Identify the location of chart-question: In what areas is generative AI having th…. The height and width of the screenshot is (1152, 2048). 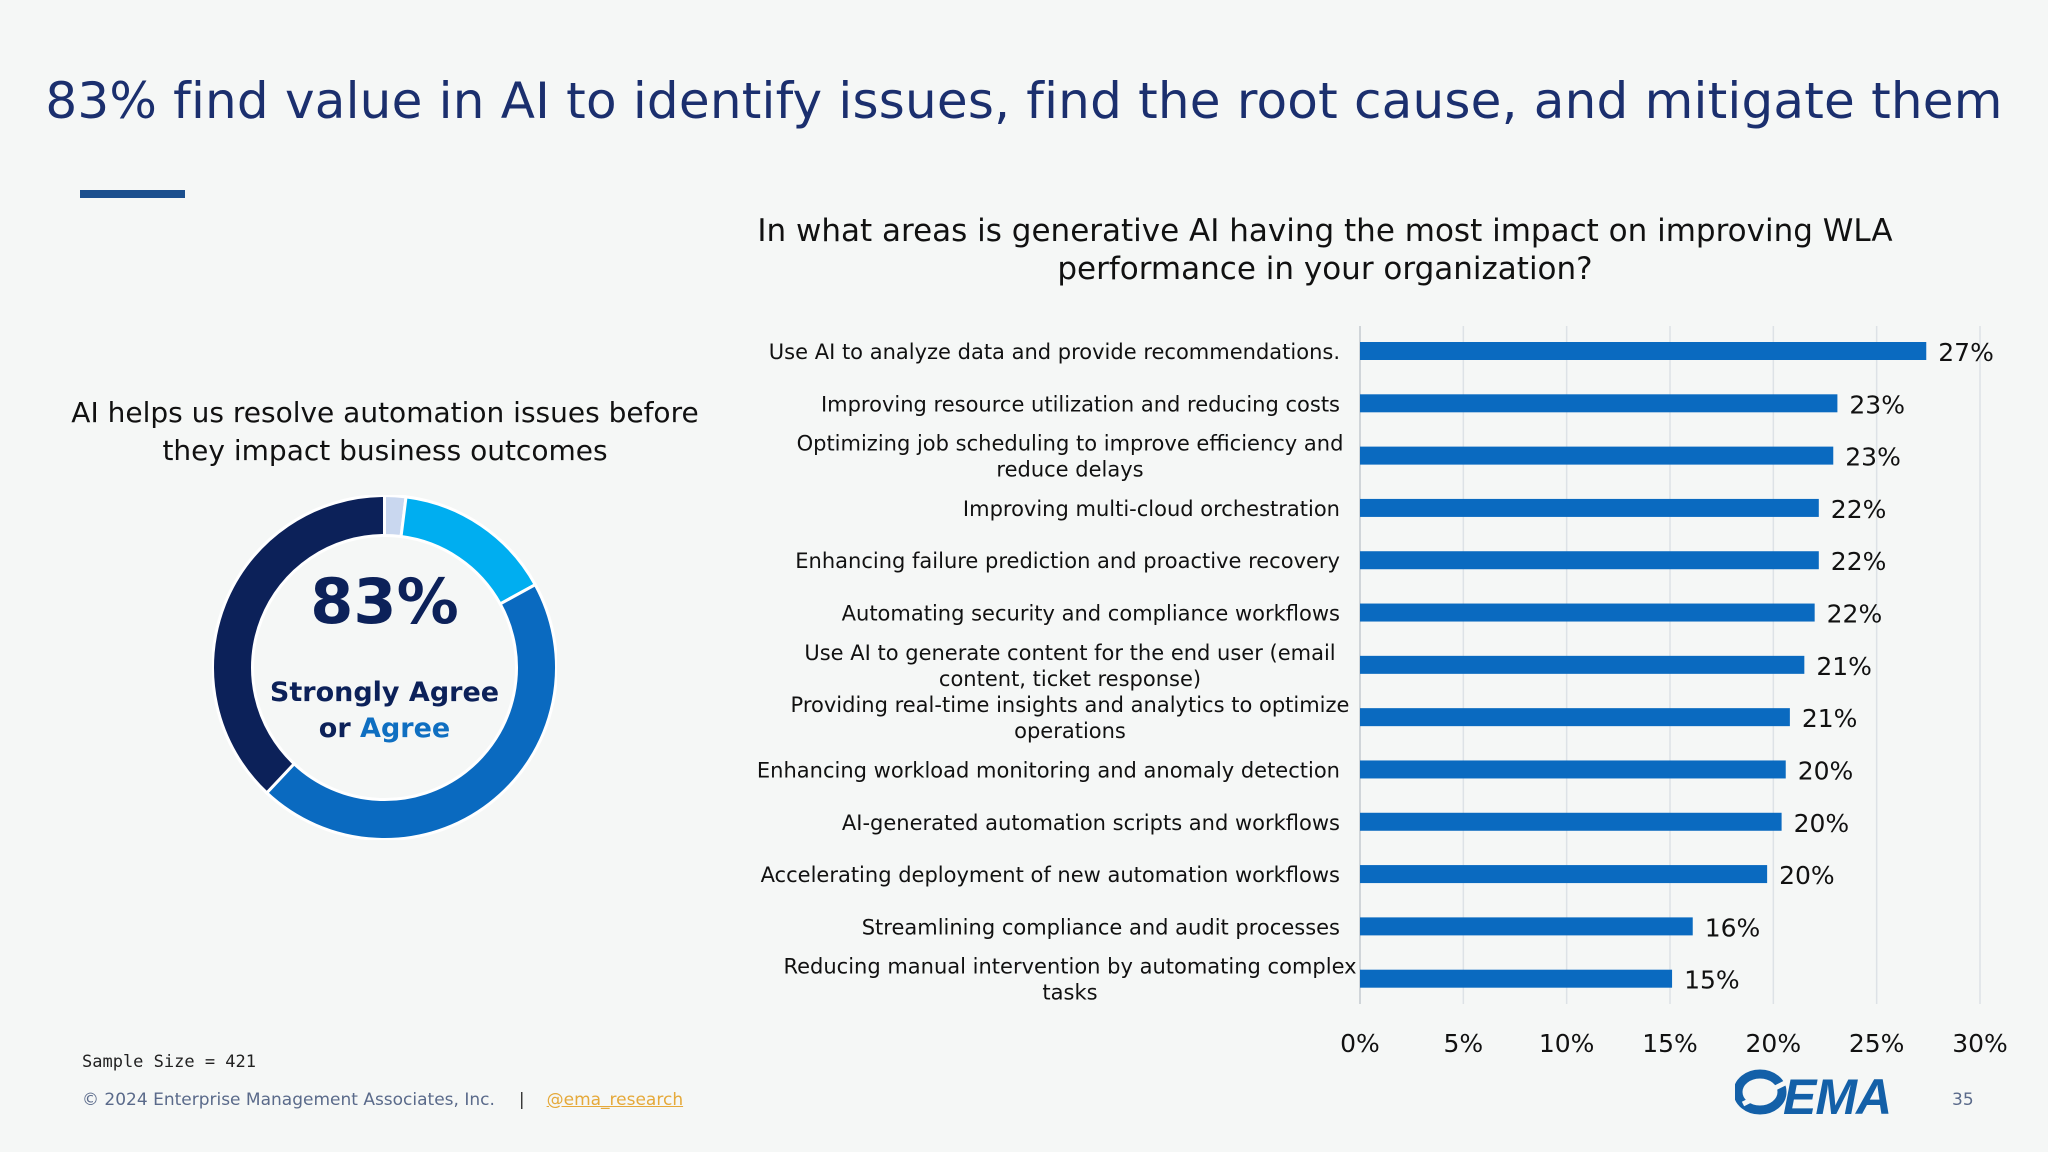
(1325, 250).